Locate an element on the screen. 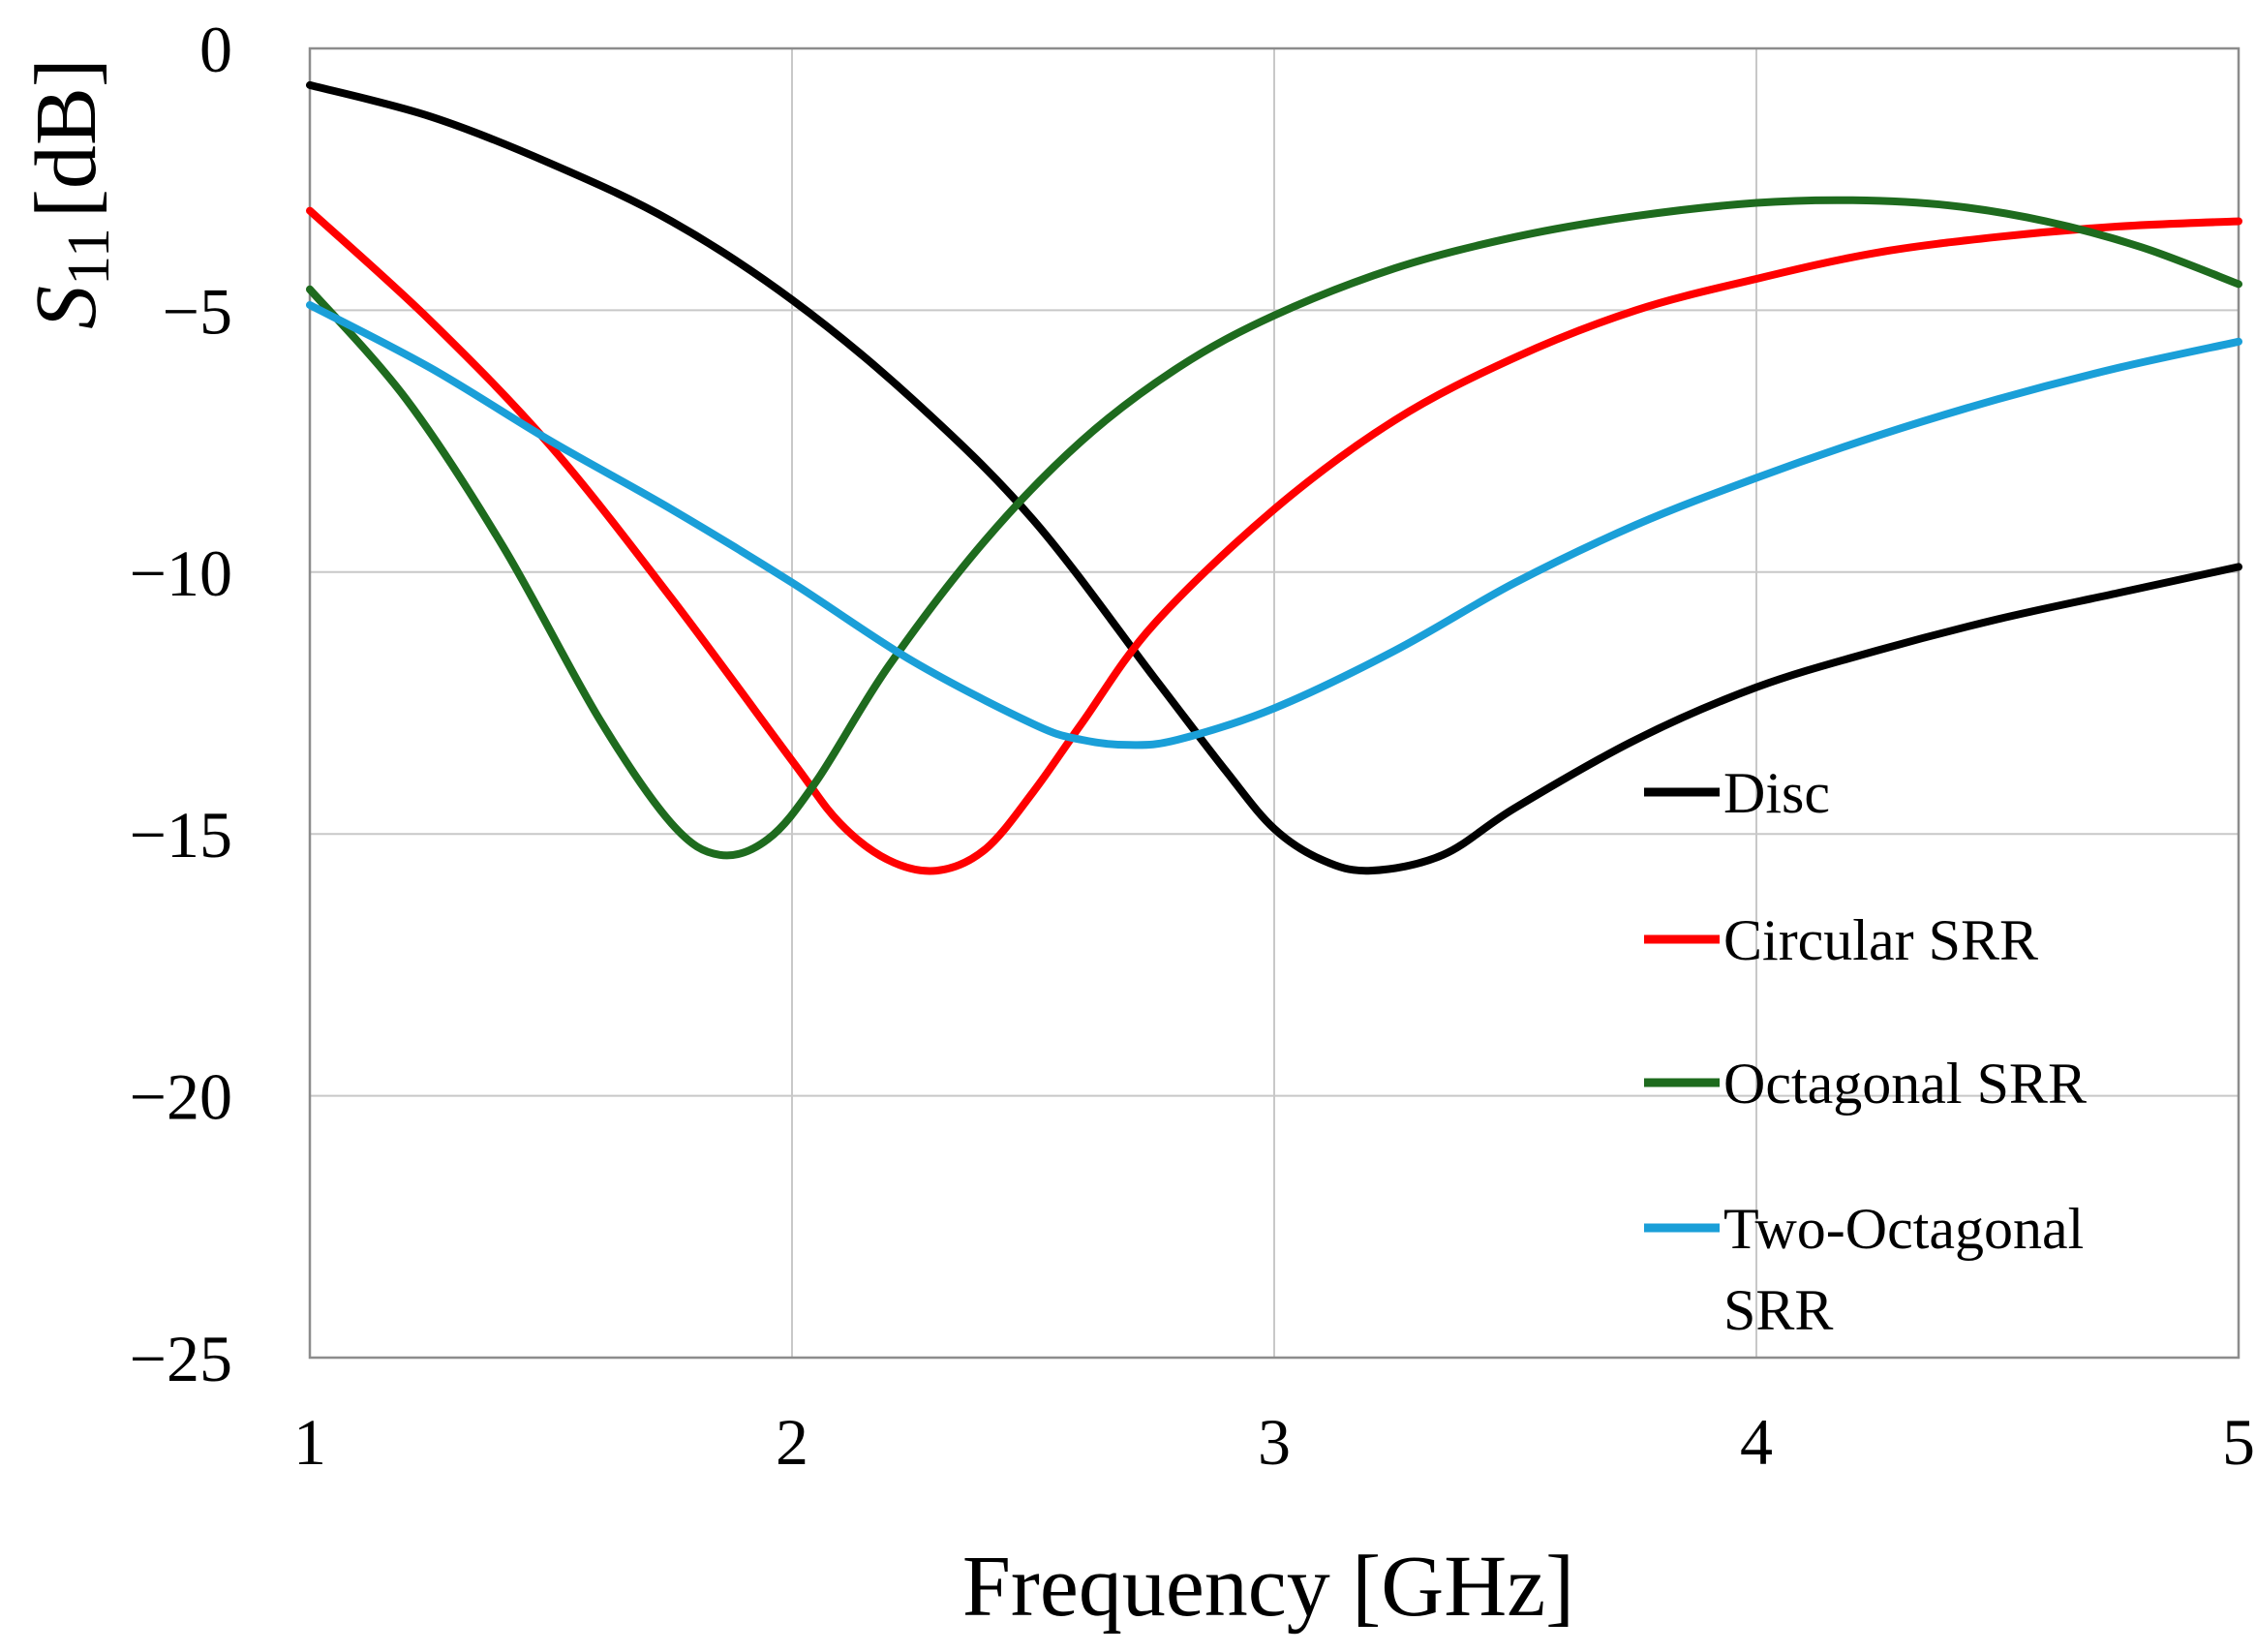  x-tick-labels: 1 2 3 4 5 is located at coordinates (1274, 1442).